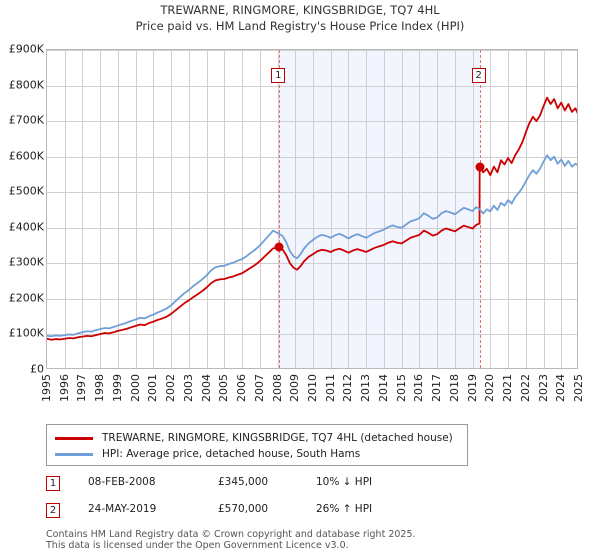 The width and height of the screenshot is (600, 560). What do you see at coordinates (26, 333) in the screenshot?
I see `y-axis-tick-label: £100K` at bounding box center [26, 333].